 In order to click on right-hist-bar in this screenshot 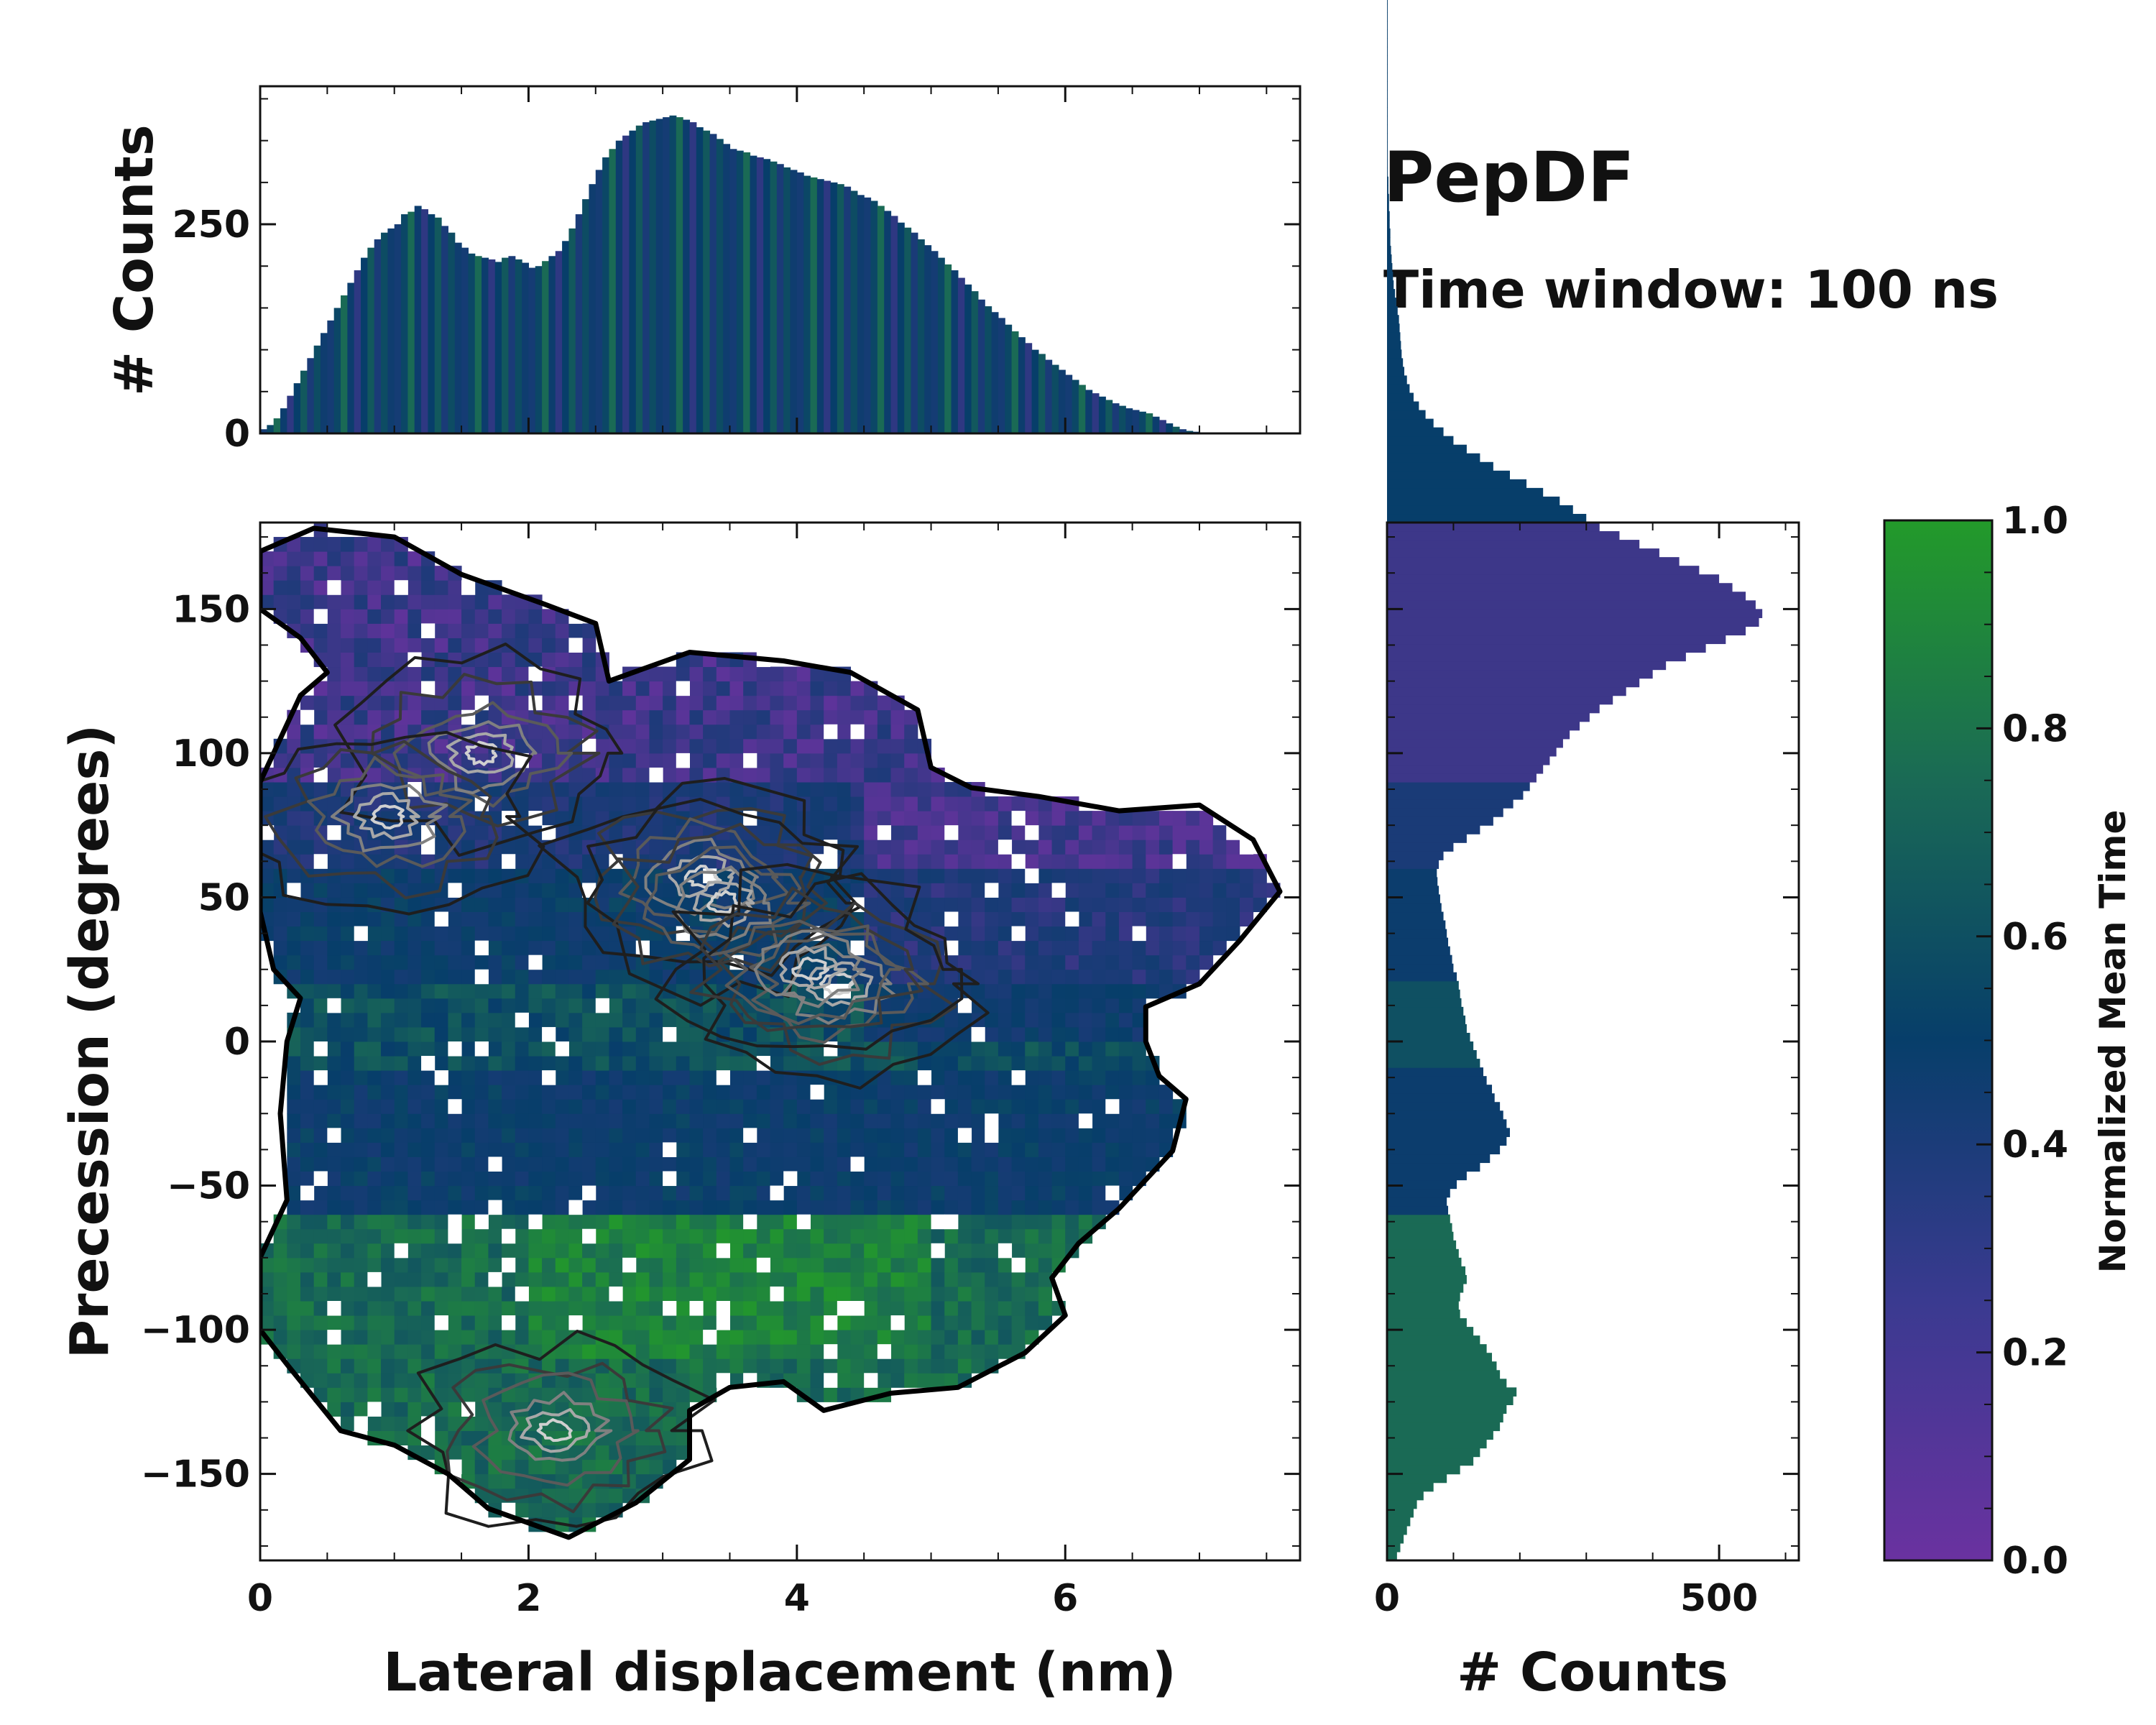, I will do `click(1390, 276)`.